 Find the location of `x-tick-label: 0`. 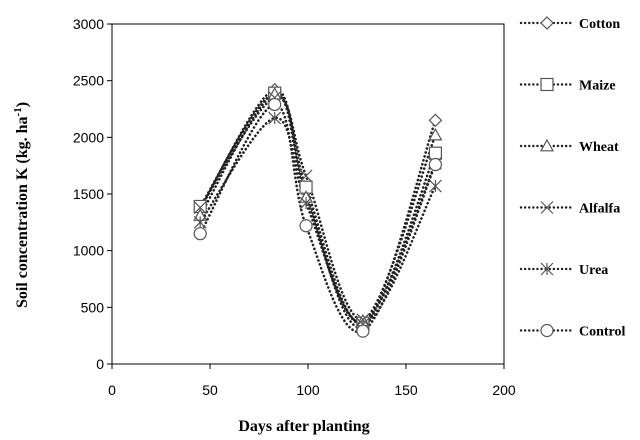

x-tick-label: 0 is located at coordinates (112, 390).